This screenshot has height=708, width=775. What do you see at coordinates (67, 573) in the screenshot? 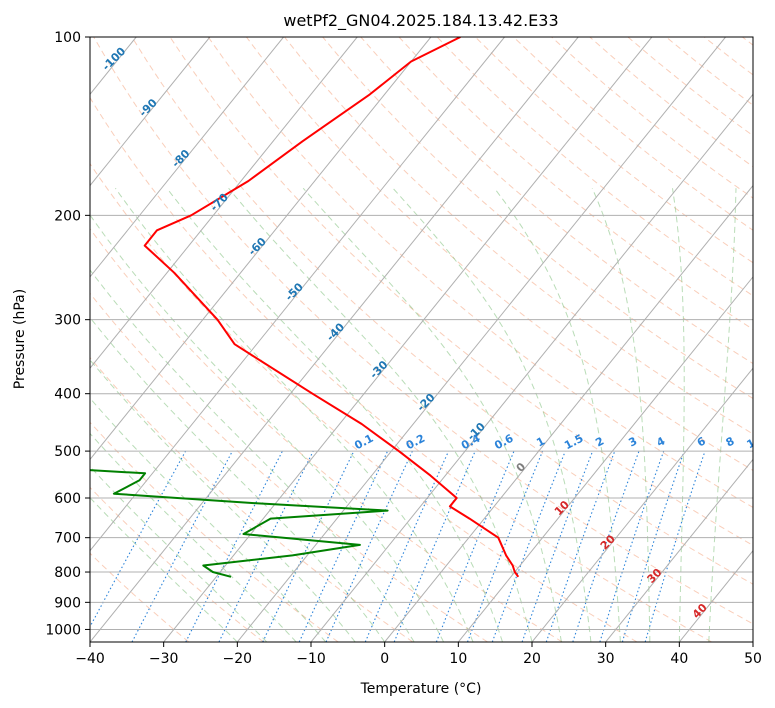
I see `y-tick-label: 800` at bounding box center [67, 573].